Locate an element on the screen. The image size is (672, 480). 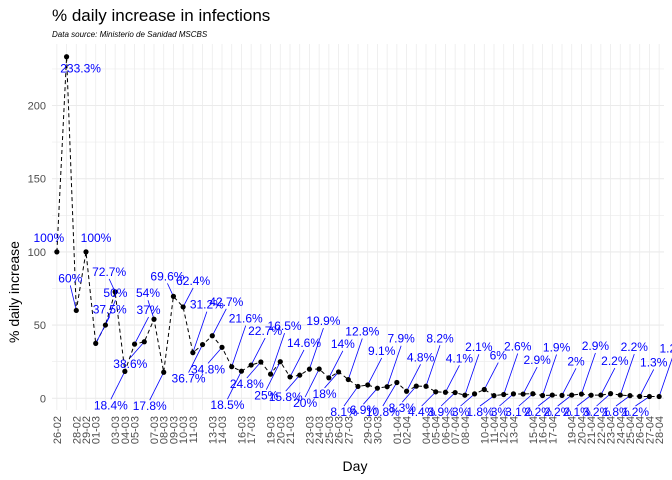
x-tick-label: 07-03 is located at coordinates (155, 430).